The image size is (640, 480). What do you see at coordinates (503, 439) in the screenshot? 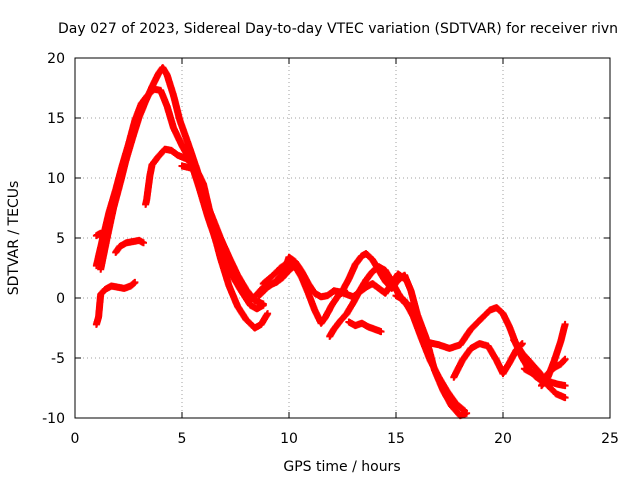
I see `x-tick-label: 20` at bounding box center [503, 439].